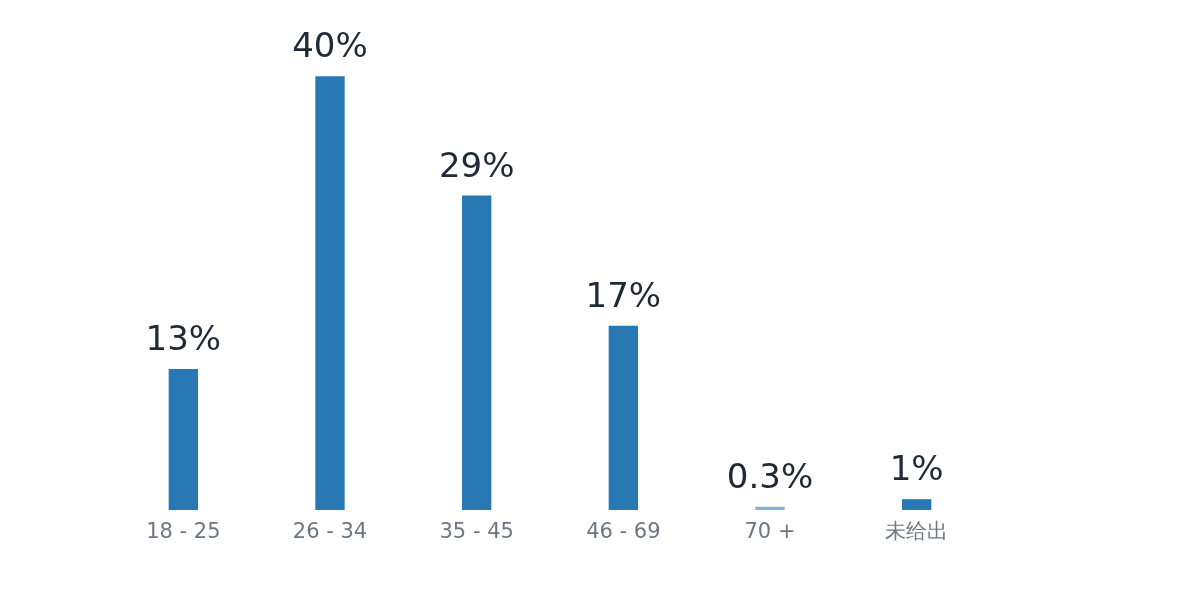  I want to click on x-tick-label: 46 - 69, so click(623, 530).